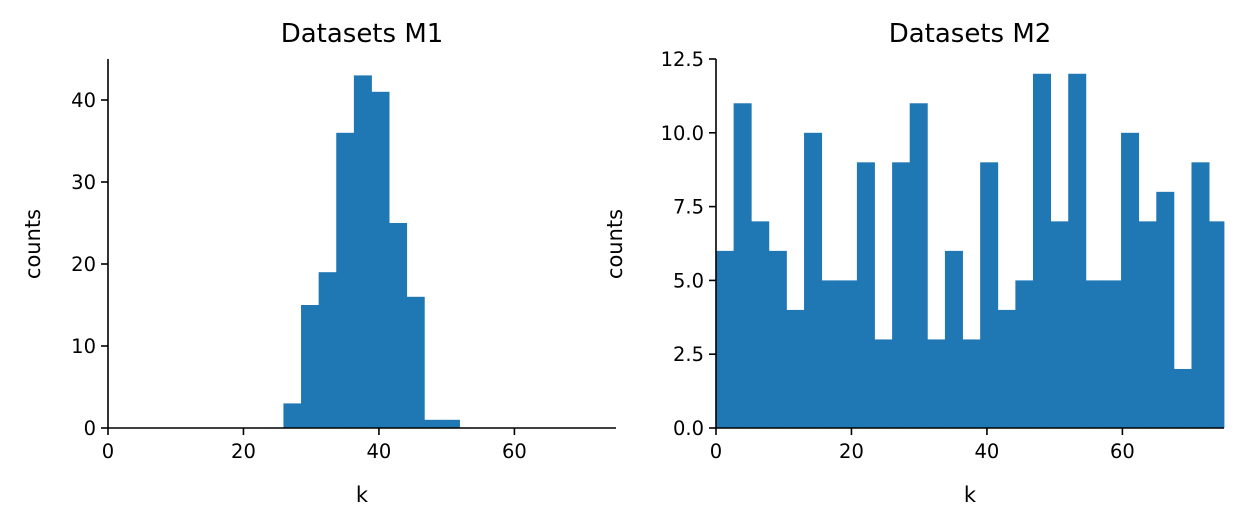 The height and width of the screenshot is (529, 1243). What do you see at coordinates (83, 100) in the screenshot?
I see `m1-y-tick-label: 40` at bounding box center [83, 100].